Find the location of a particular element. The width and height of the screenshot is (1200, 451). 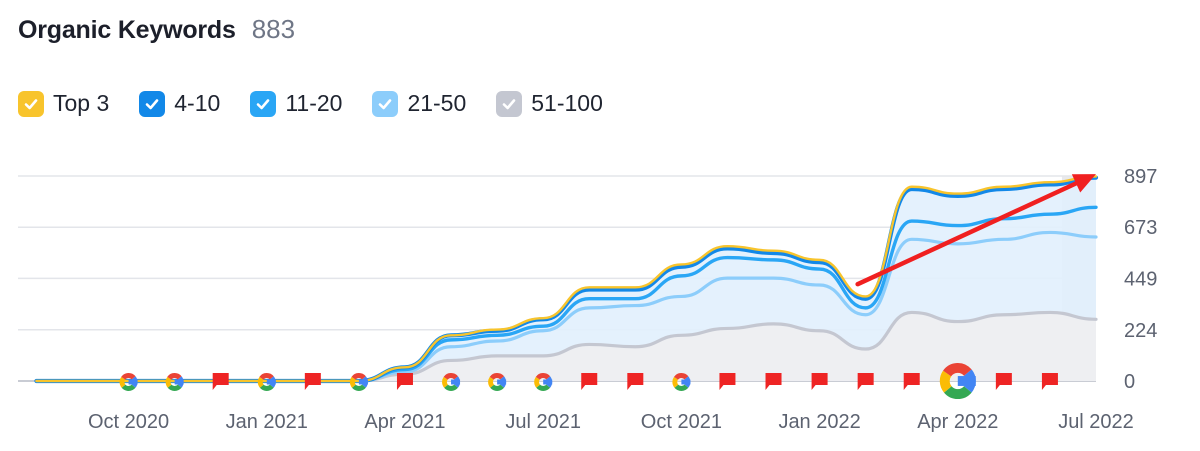

legend-label: 51-100 is located at coordinates (567, 103).